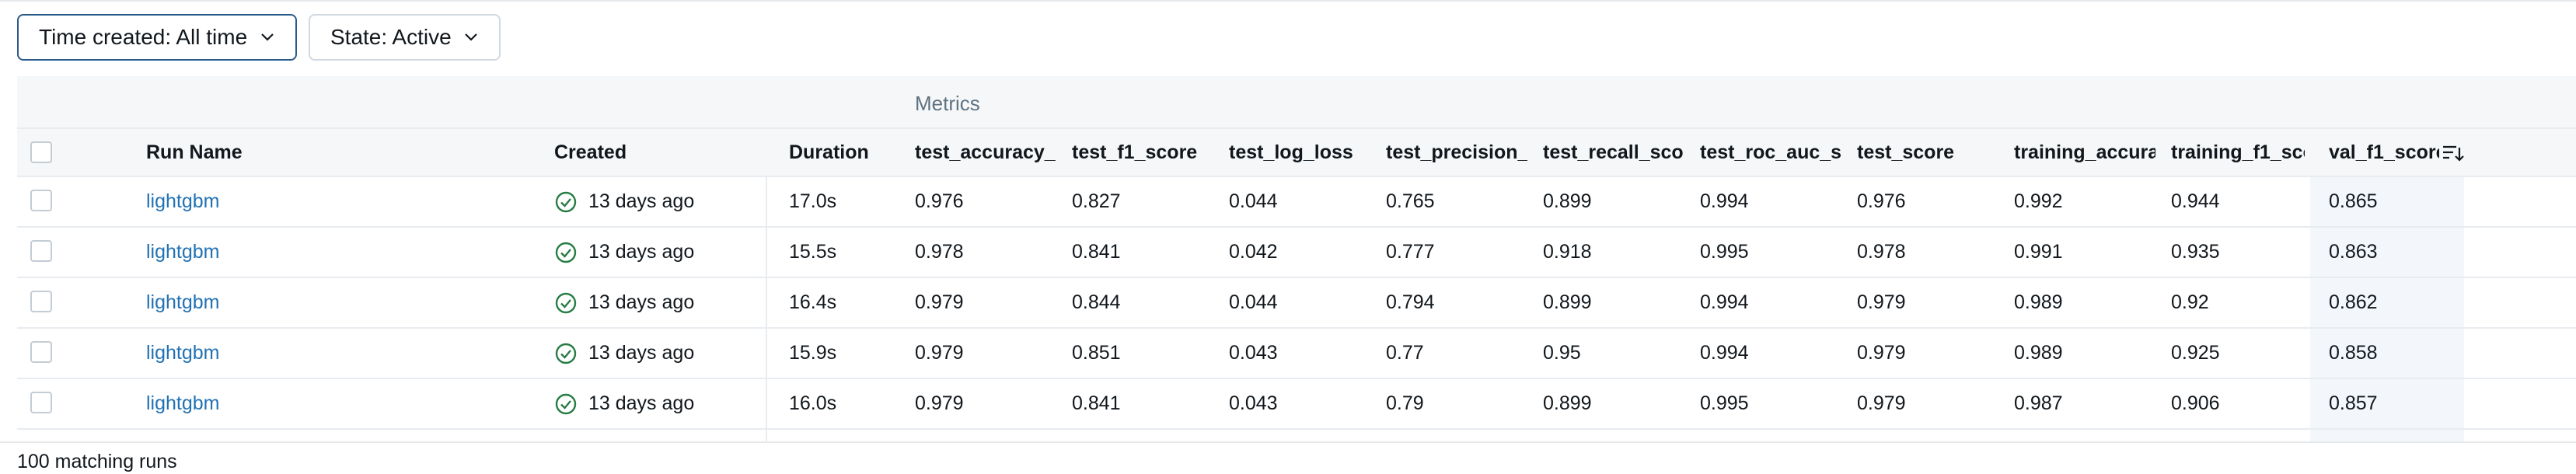  I want to click on state-filter: State: Active, so click(405, 37).